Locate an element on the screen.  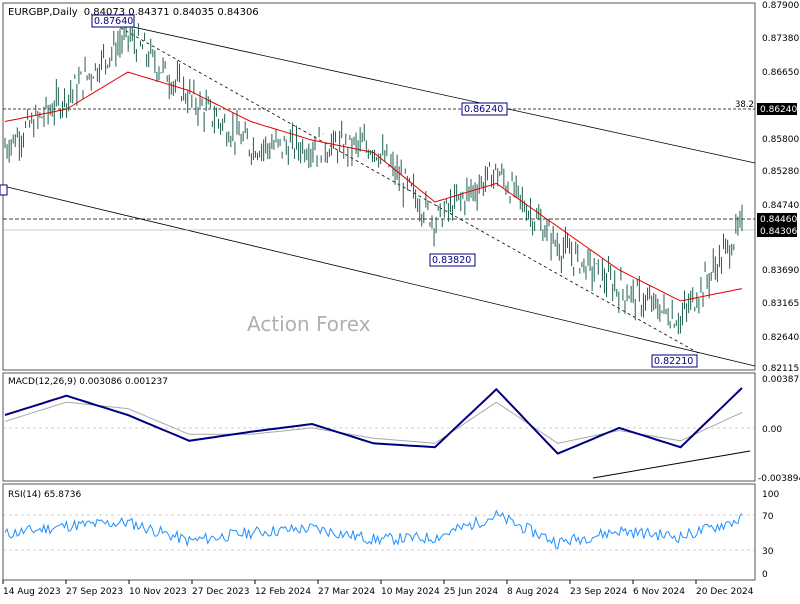
date-tick-label: 23 Sep 2024 is located at coordinates (598, 592).